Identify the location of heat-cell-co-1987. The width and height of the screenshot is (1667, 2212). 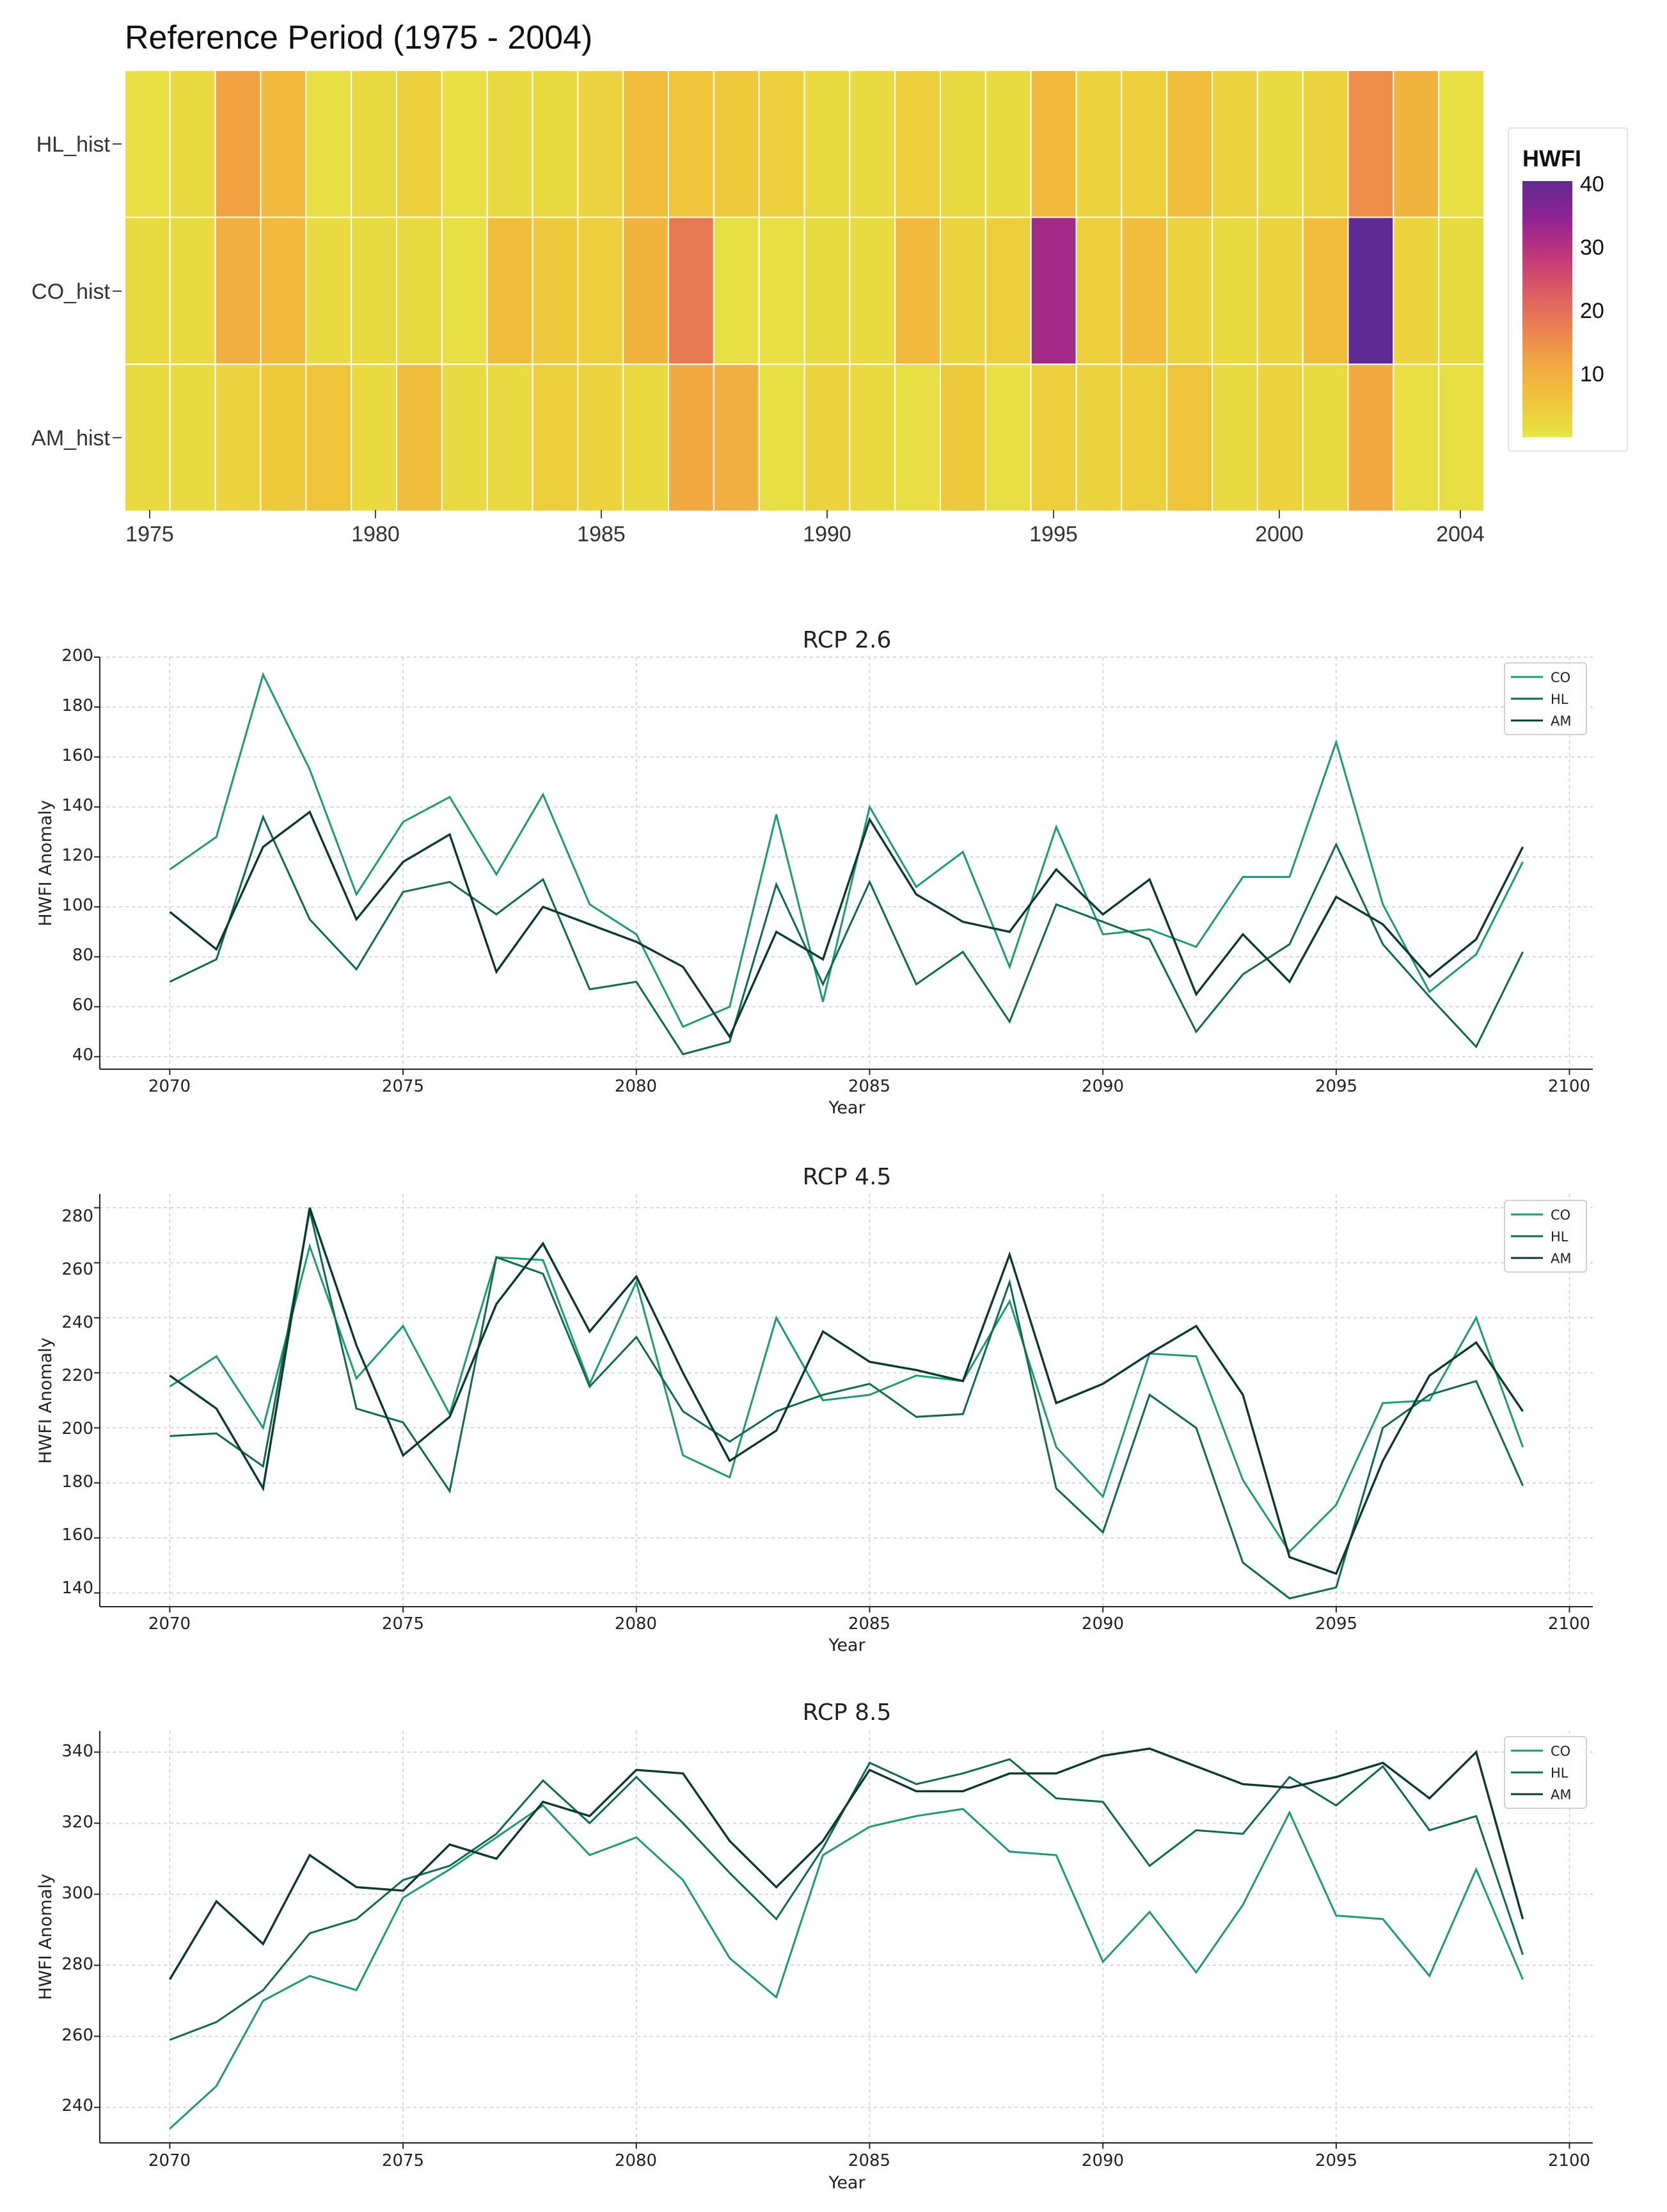
(692, 290).